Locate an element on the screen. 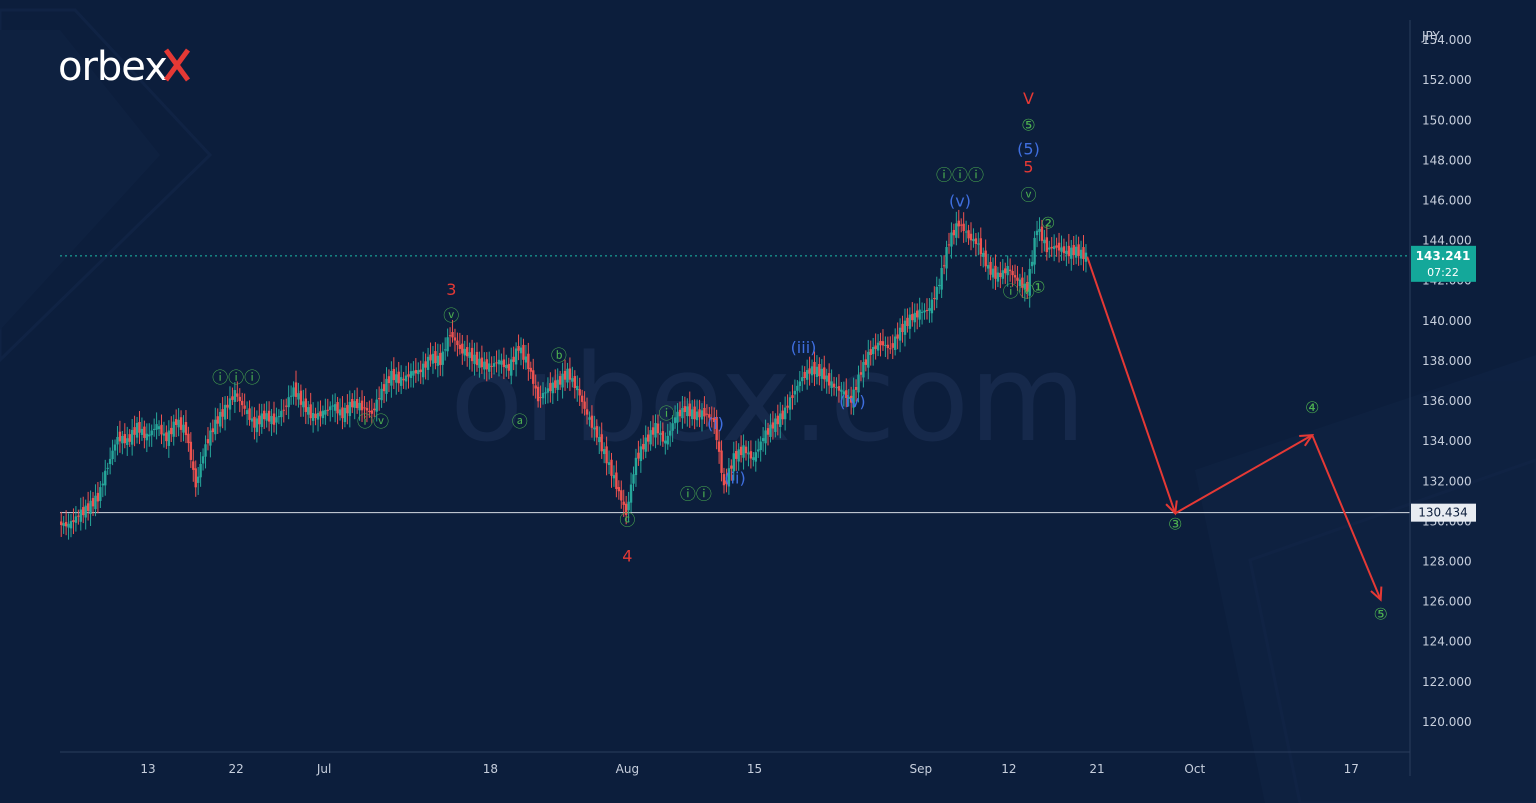  time-tick-label: Jul is located at coordinates (323, 769).